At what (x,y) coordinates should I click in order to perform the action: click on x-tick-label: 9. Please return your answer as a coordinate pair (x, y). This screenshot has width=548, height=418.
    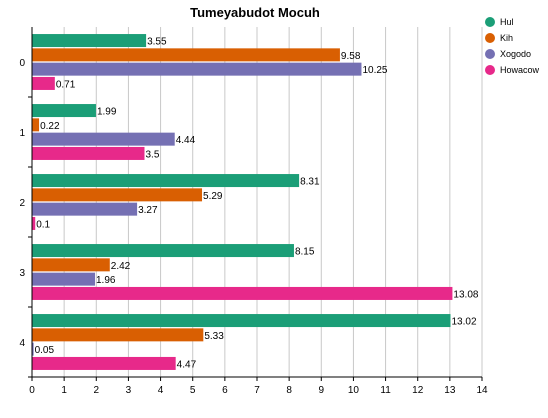
    Looking at the image, I should click on (322, 390).